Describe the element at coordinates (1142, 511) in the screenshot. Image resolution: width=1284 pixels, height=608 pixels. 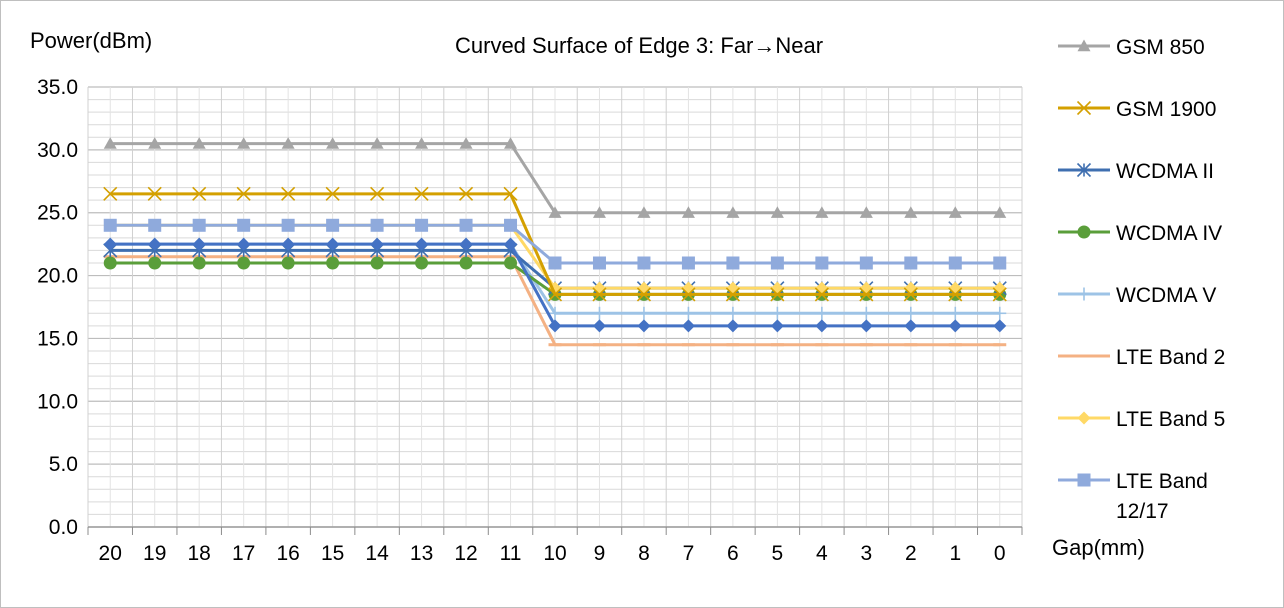
I see `legend-label: 12/17` at that location.